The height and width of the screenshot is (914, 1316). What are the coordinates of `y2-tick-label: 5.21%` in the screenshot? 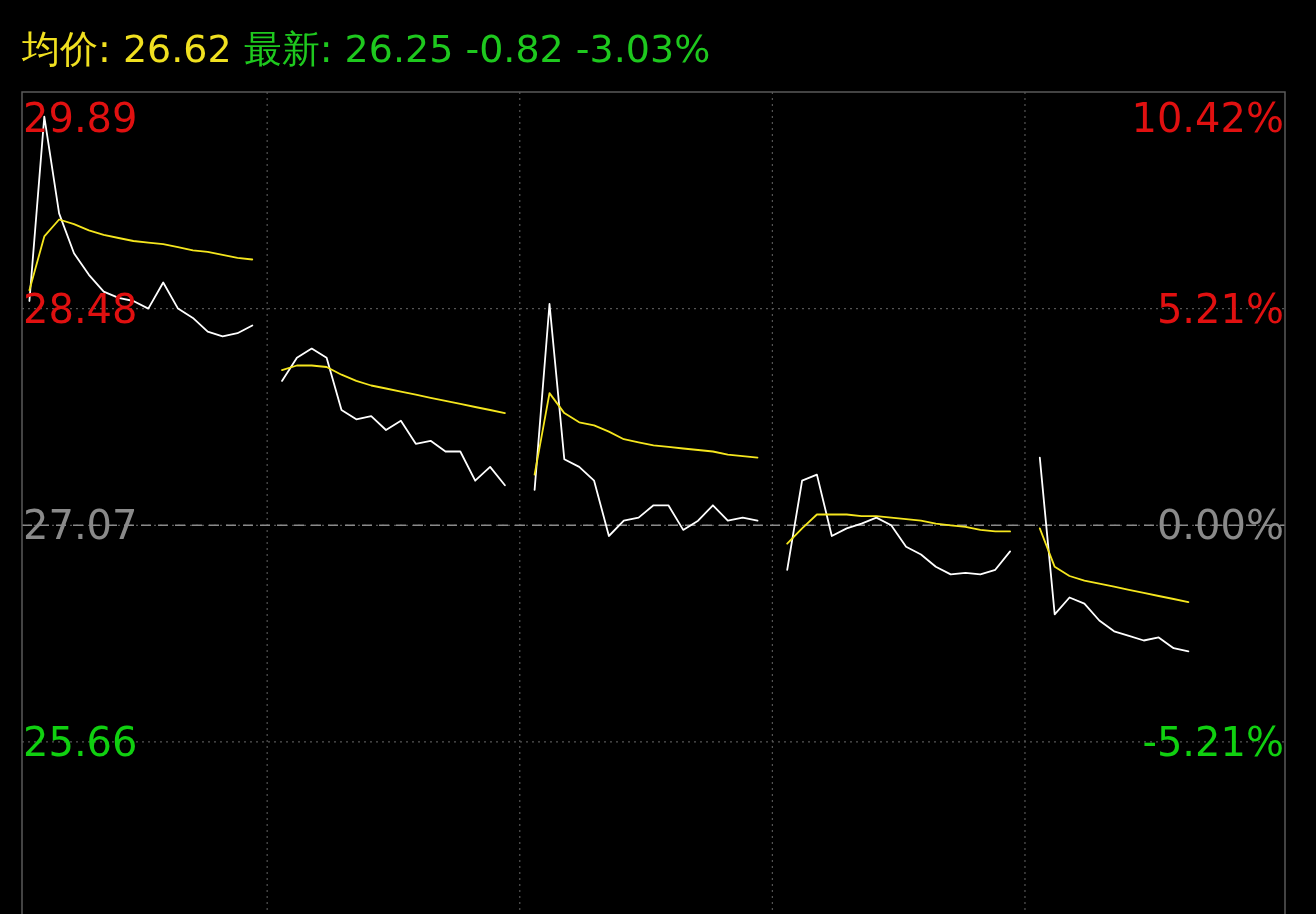 It's located at (1220, 308).